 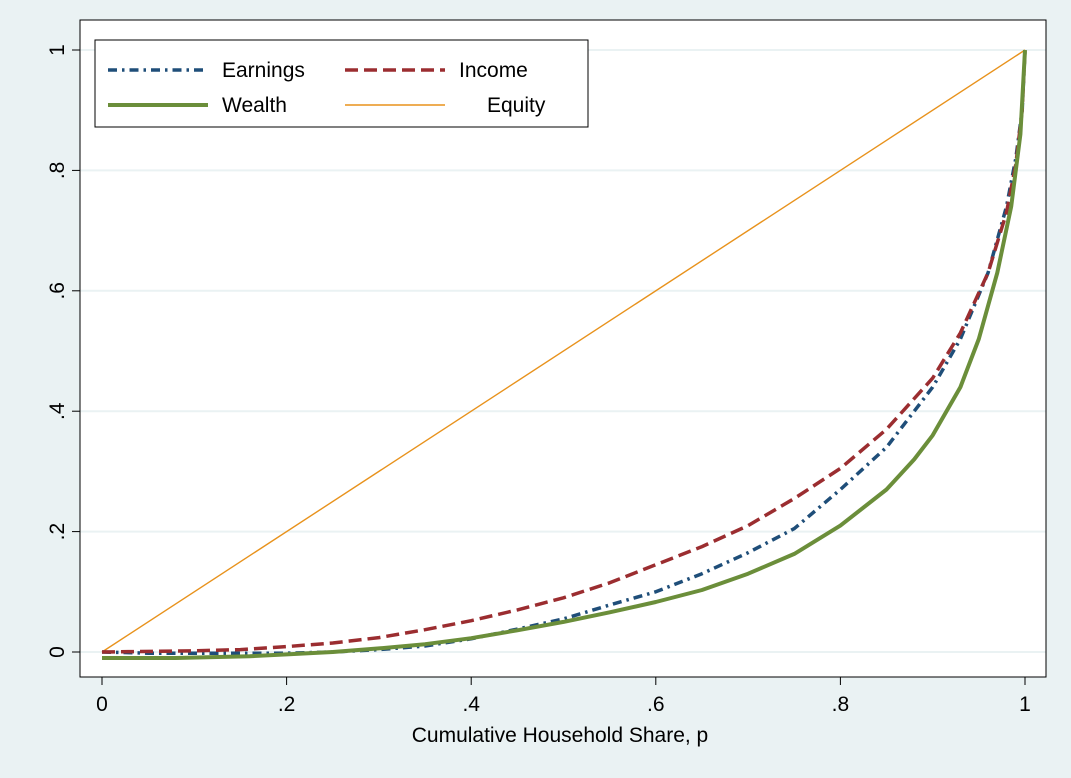 I want to click on y-tick-label: .6, so click(x=57, y=291).